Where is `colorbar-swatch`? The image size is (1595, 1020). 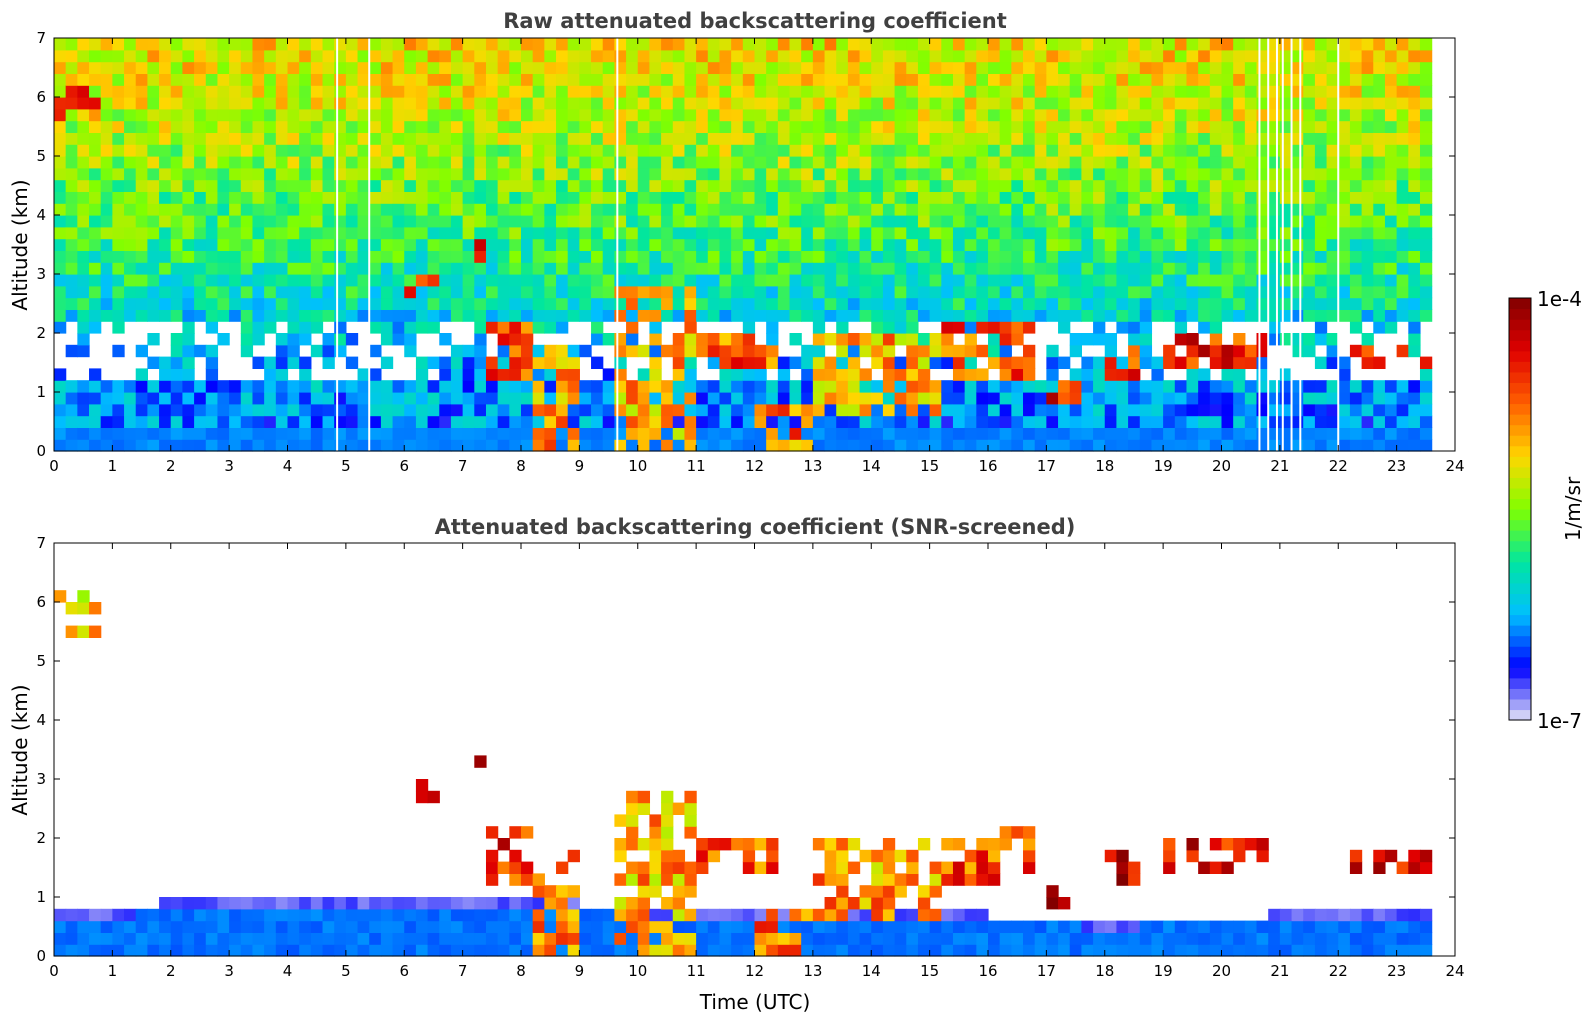
colorbar-swatch is located at coordinates (1520, 704).